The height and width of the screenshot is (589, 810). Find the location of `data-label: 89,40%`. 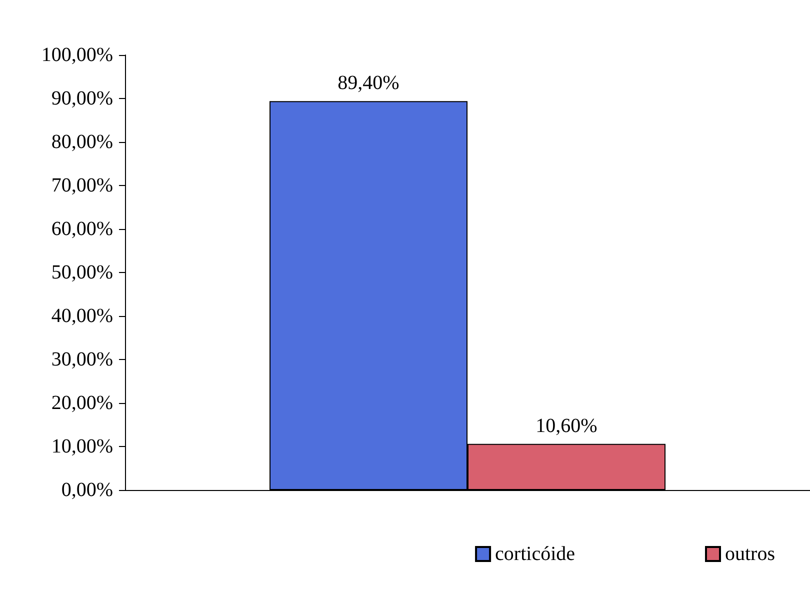

data-label: 89,40% is located at coordinates (369, 83).